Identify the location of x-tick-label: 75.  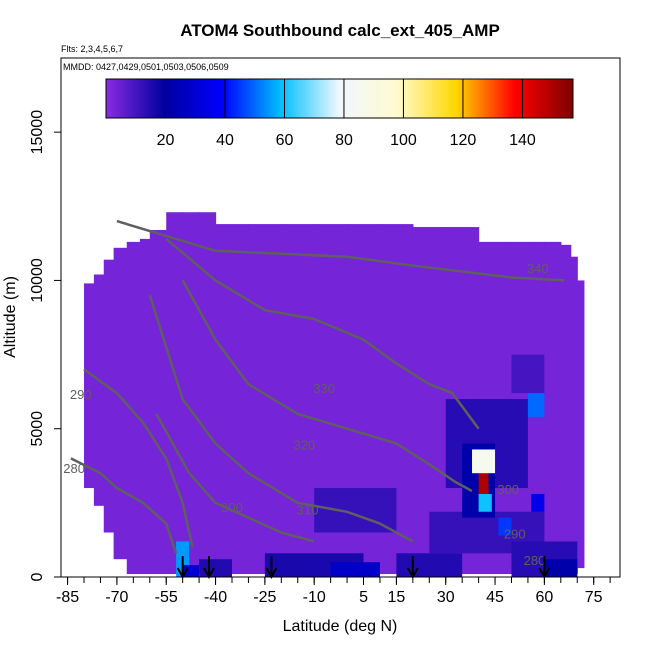
(594, 597).